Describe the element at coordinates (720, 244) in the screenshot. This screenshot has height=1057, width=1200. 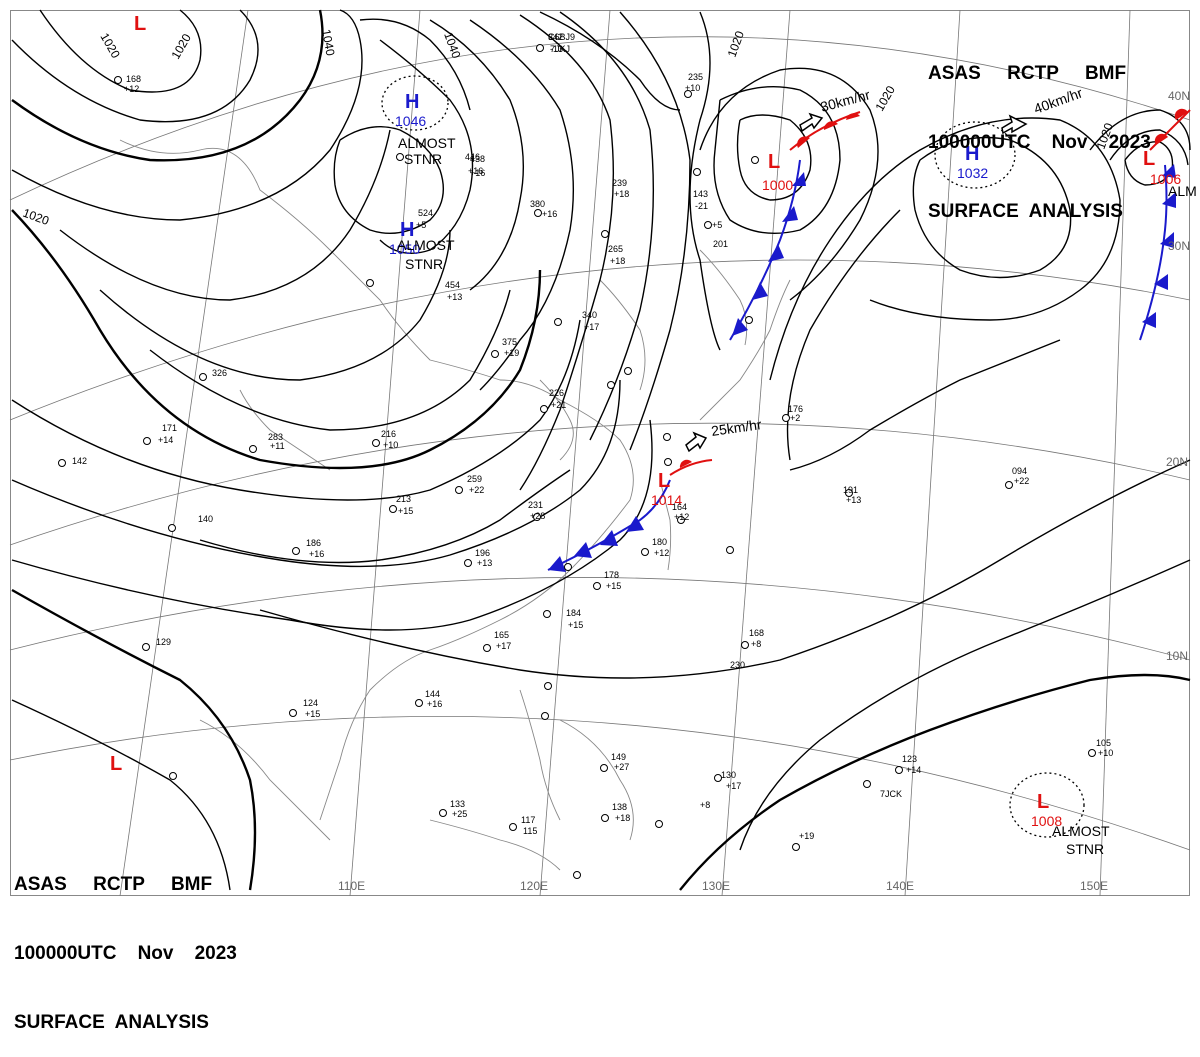
I see `station-value: 201` at that location.